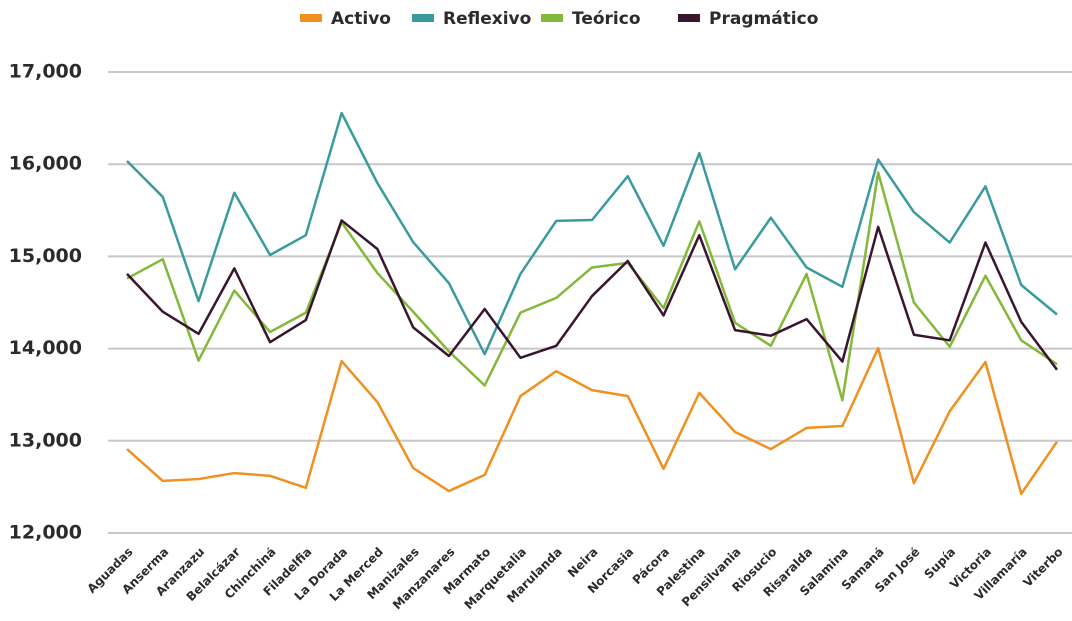 The width and height of the screenshot is (1072, 621). Describe the element at coordinates (1042, 567) in the screenshot. I see `x-tick-label: Viterbo` at that location.